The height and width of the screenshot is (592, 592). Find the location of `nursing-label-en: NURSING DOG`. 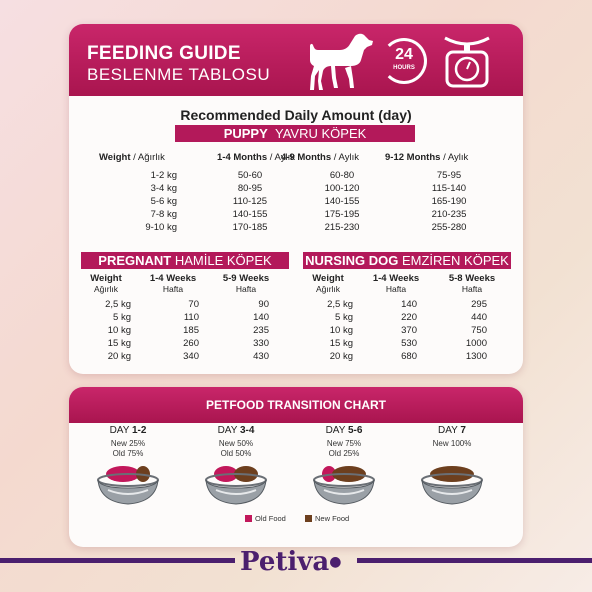

nursing-label-en: NURSING DOG is located at coordinates (352, 260).